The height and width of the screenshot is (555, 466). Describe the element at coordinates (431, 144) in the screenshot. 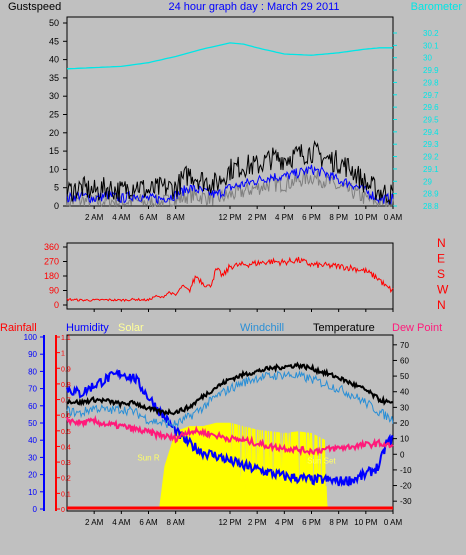

I see `barometer-tick-label-5: 29.3` at that location.